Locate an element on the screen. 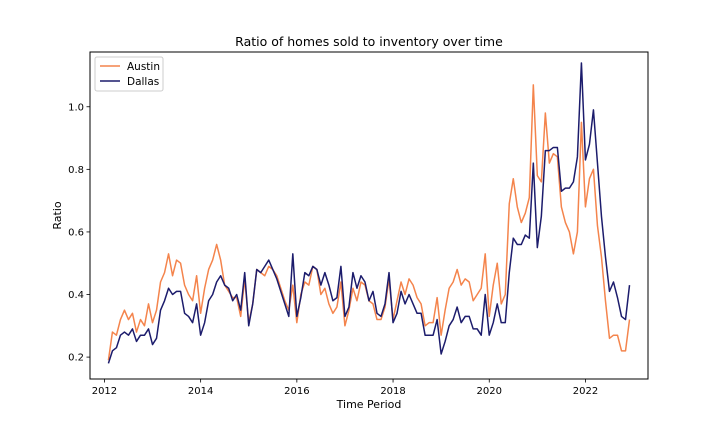  y-tick-label: 0.6 is located at coordinates (76, 232).